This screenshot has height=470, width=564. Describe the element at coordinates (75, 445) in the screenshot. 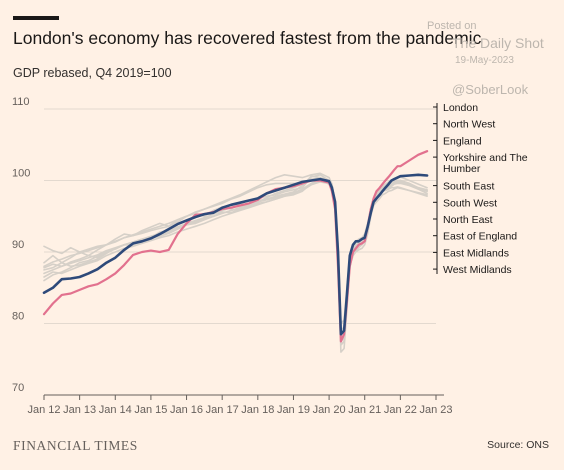

I see `publisher-brand: FINANCIAL TIMES` at that location.